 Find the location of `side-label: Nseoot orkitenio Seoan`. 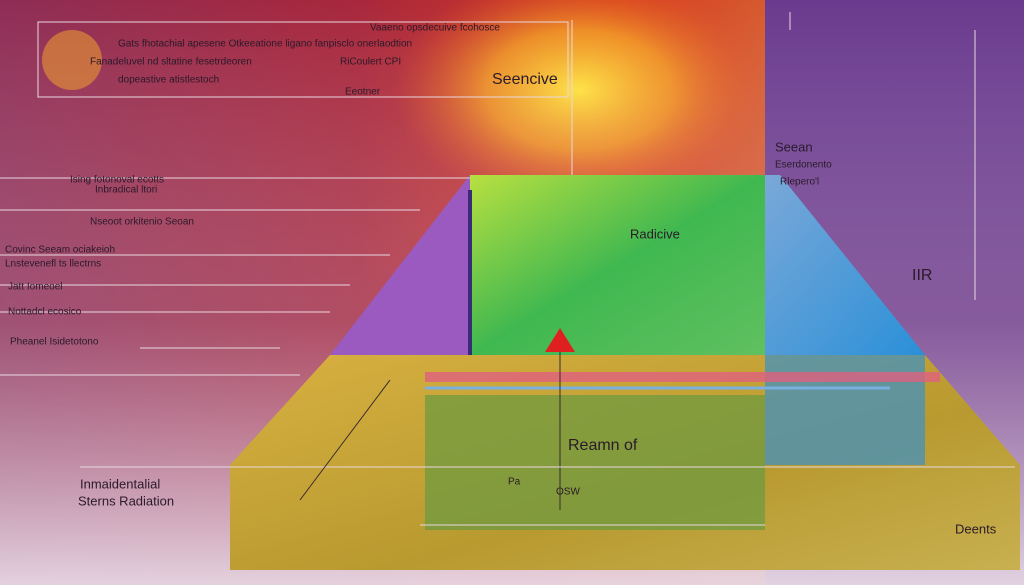

side-label: Nseoot orkitenio Seoan is located at coordinates (142, 222).